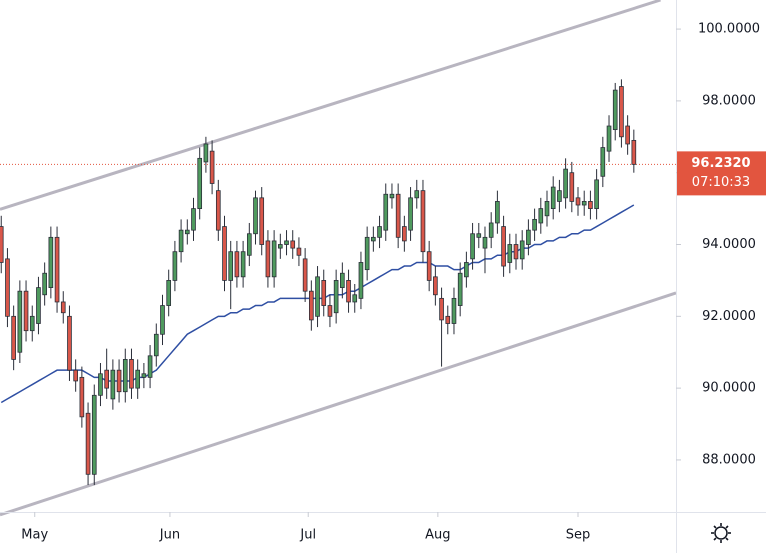 This screenshot has height=553, width=766. What do you see at coordinates (729, 100) in the screenshot?
I see `y-tick-label: 98.0000` at bounding box center [729, 100].